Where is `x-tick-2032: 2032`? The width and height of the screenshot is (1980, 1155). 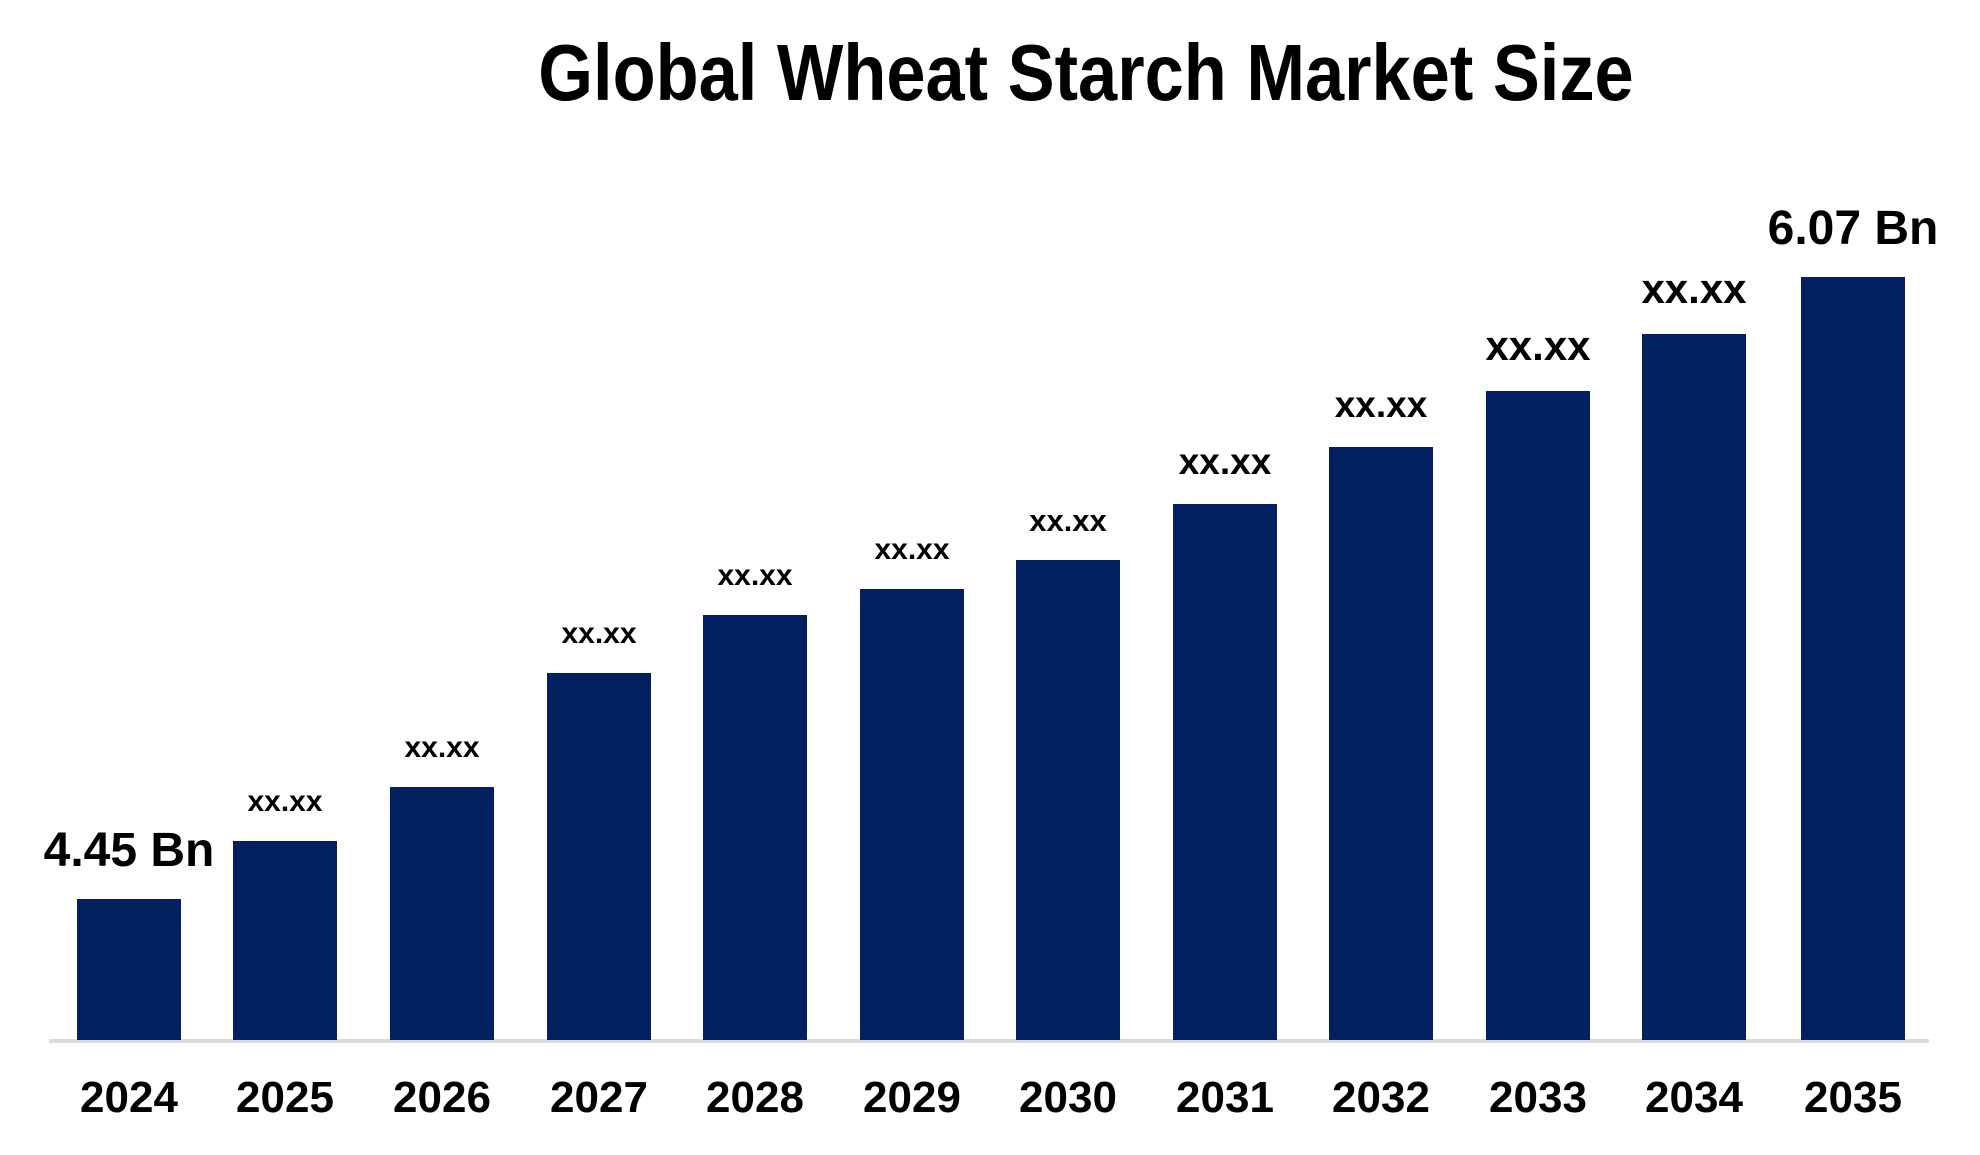
x-tick-2032: 2032 is located at coordinates (1381, 1097).